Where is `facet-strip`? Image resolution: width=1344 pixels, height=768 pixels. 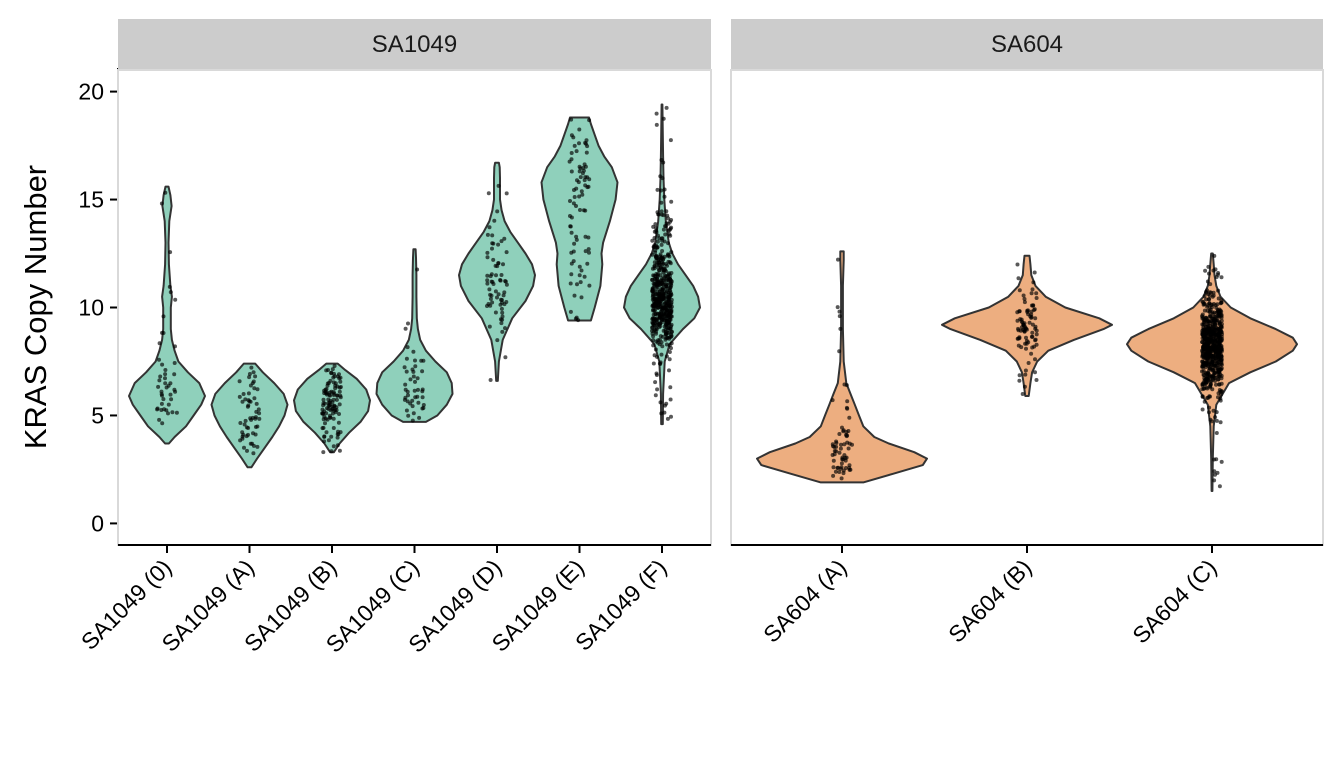 facet-strip is located at coordinates (414, 44).